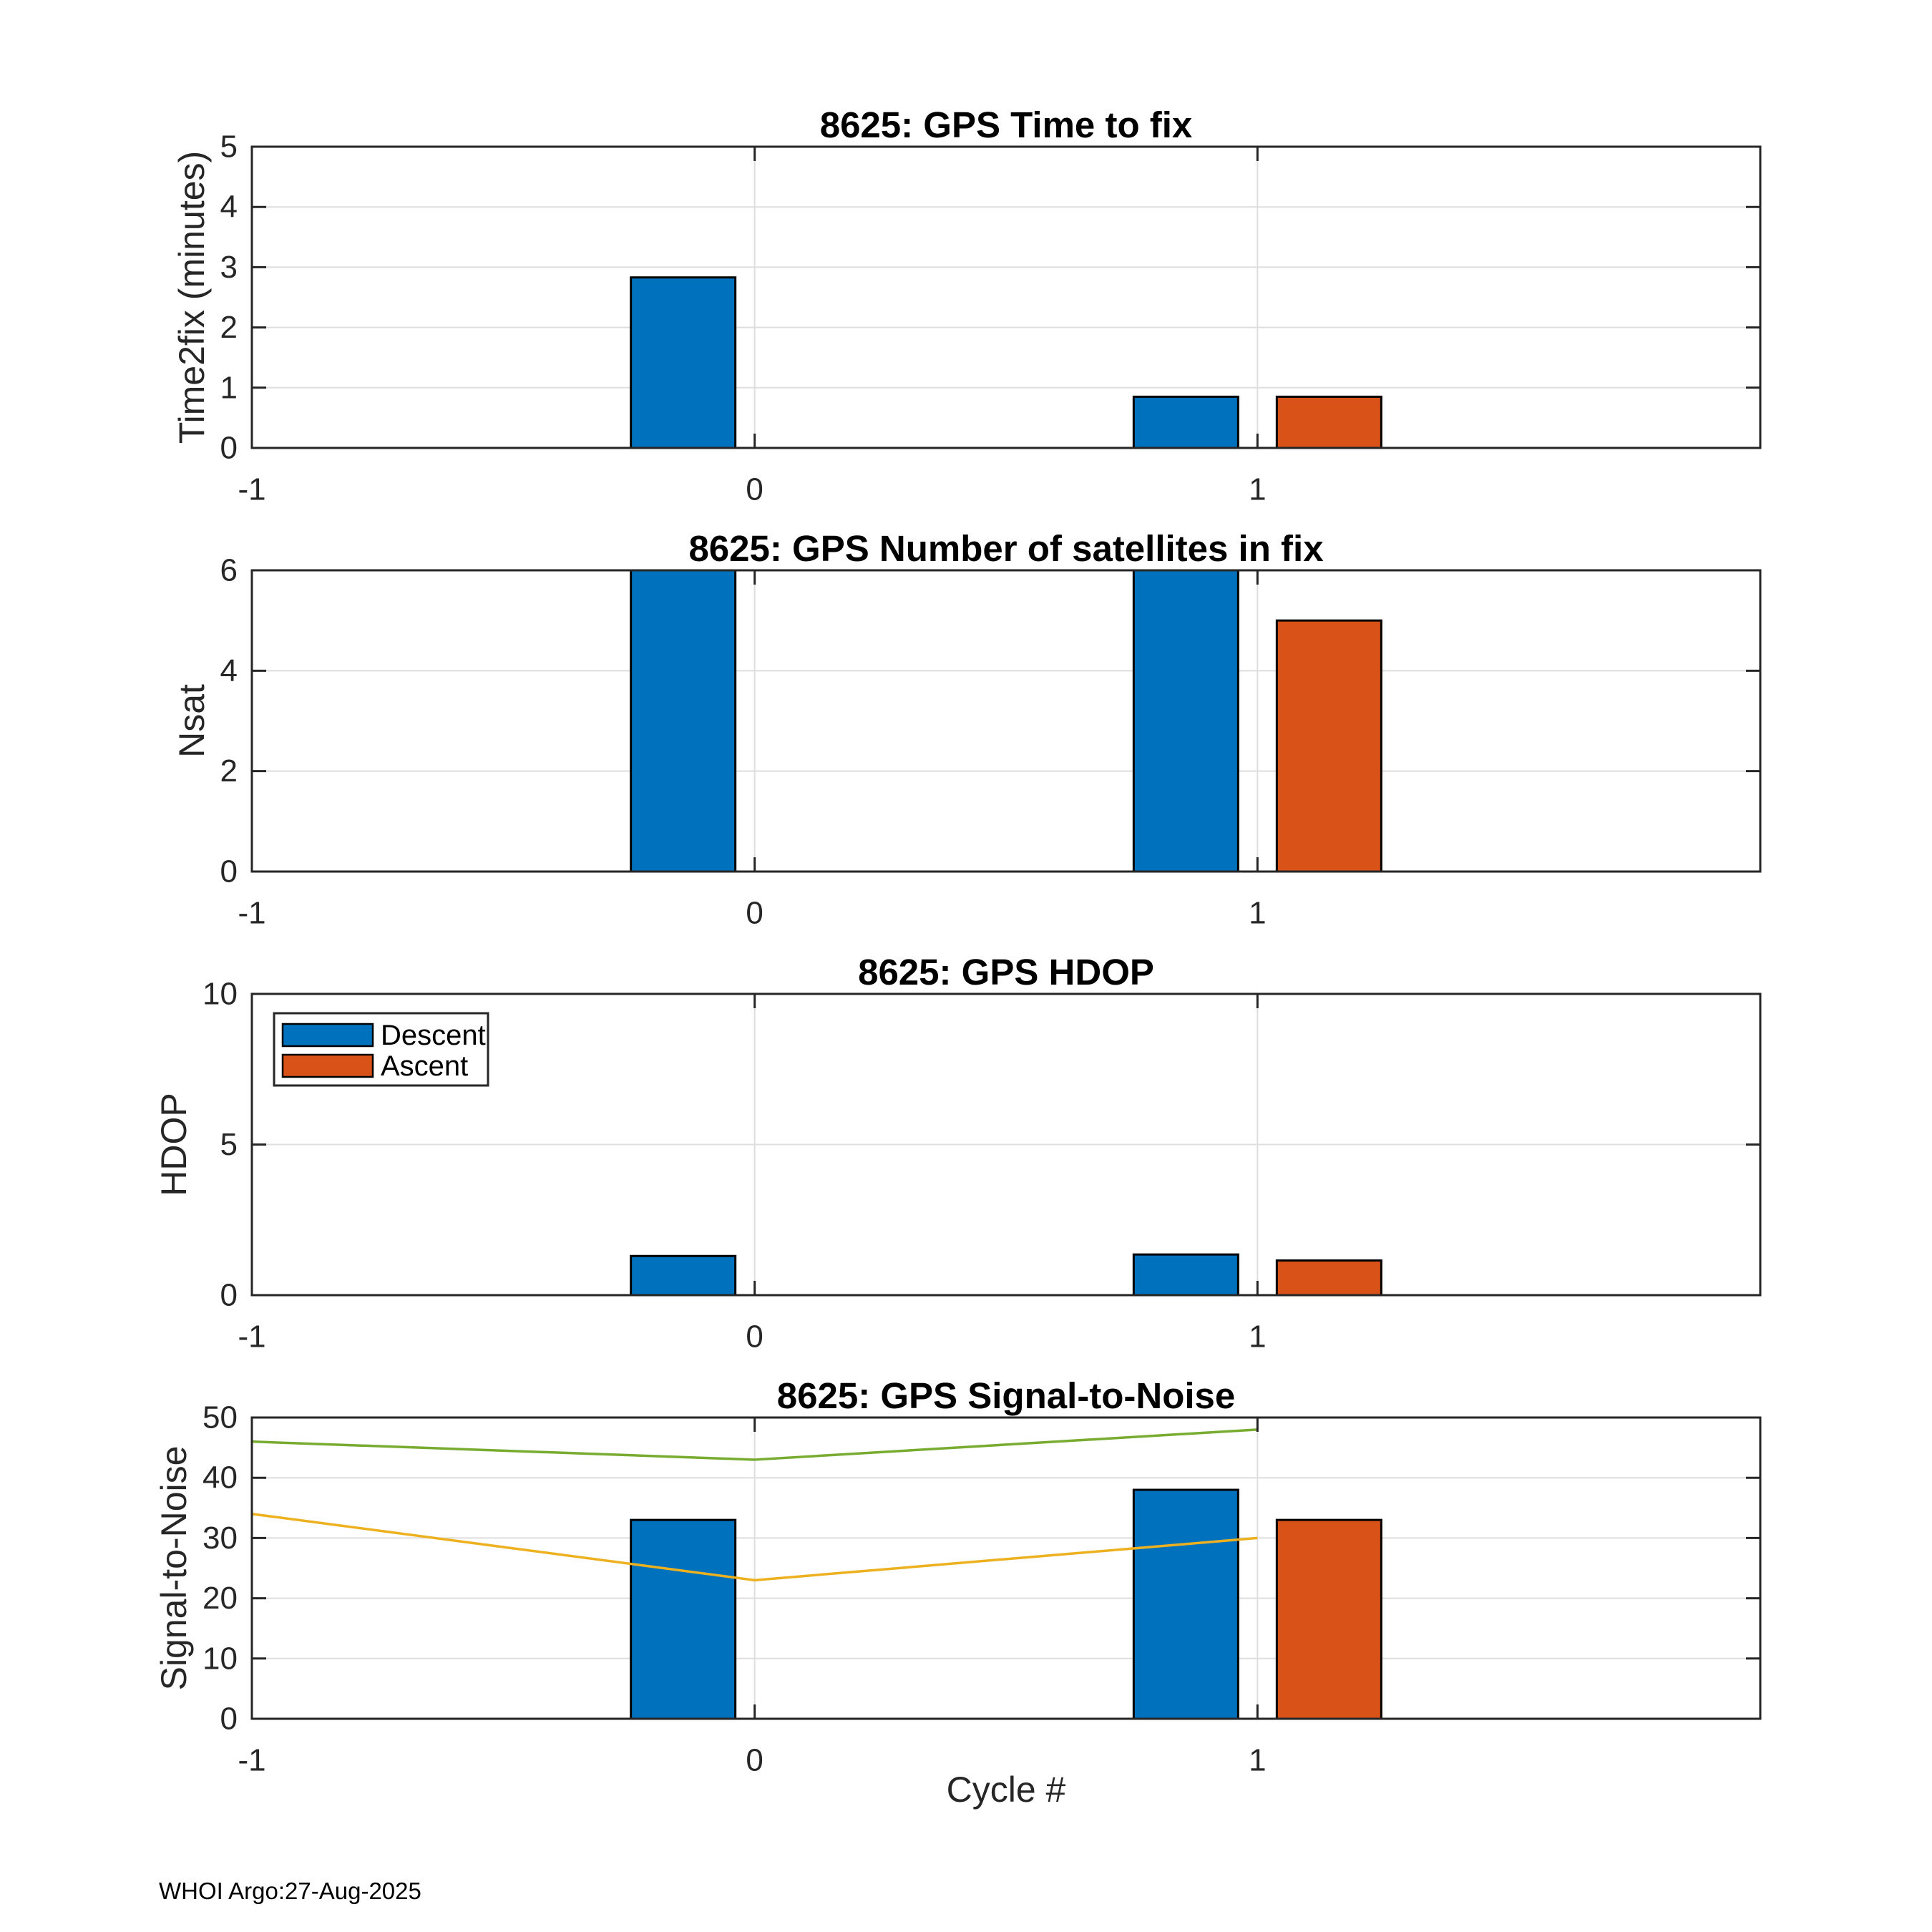  What do you see at coordinates (229, 387) in the screenshot?
I see `y-tick-label: 1` at bounding box center [229, 387].